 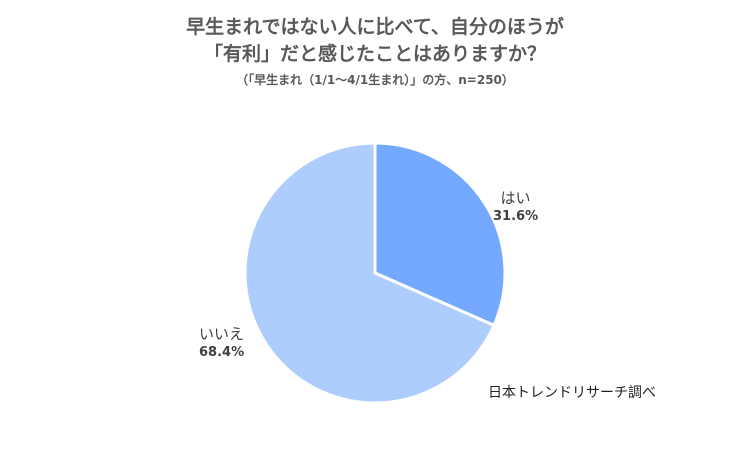 What do you see at coordinates (515, 198) in the screenshot?
I see `slice-category-hai: はい` at bounding box center [515, 198].